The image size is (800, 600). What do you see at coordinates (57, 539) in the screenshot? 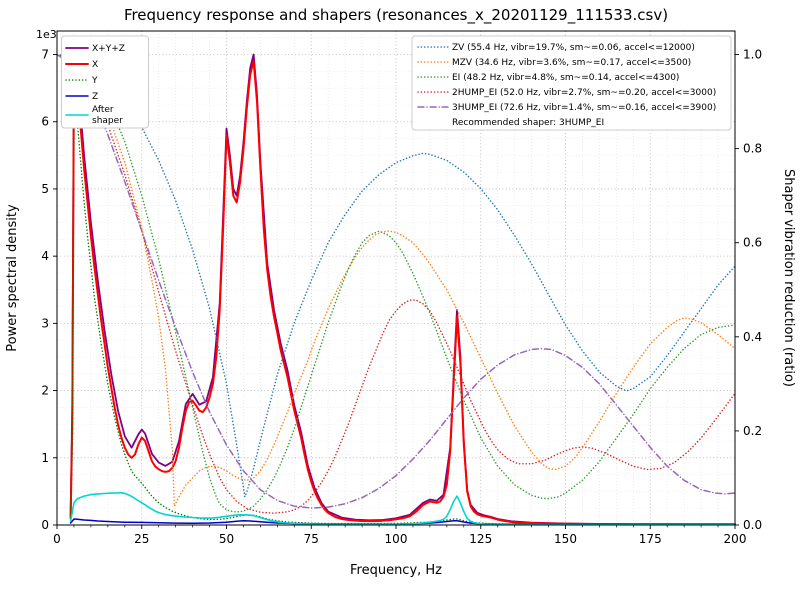
I see `x-tick-label: 0` at bounding box center [57, 539].